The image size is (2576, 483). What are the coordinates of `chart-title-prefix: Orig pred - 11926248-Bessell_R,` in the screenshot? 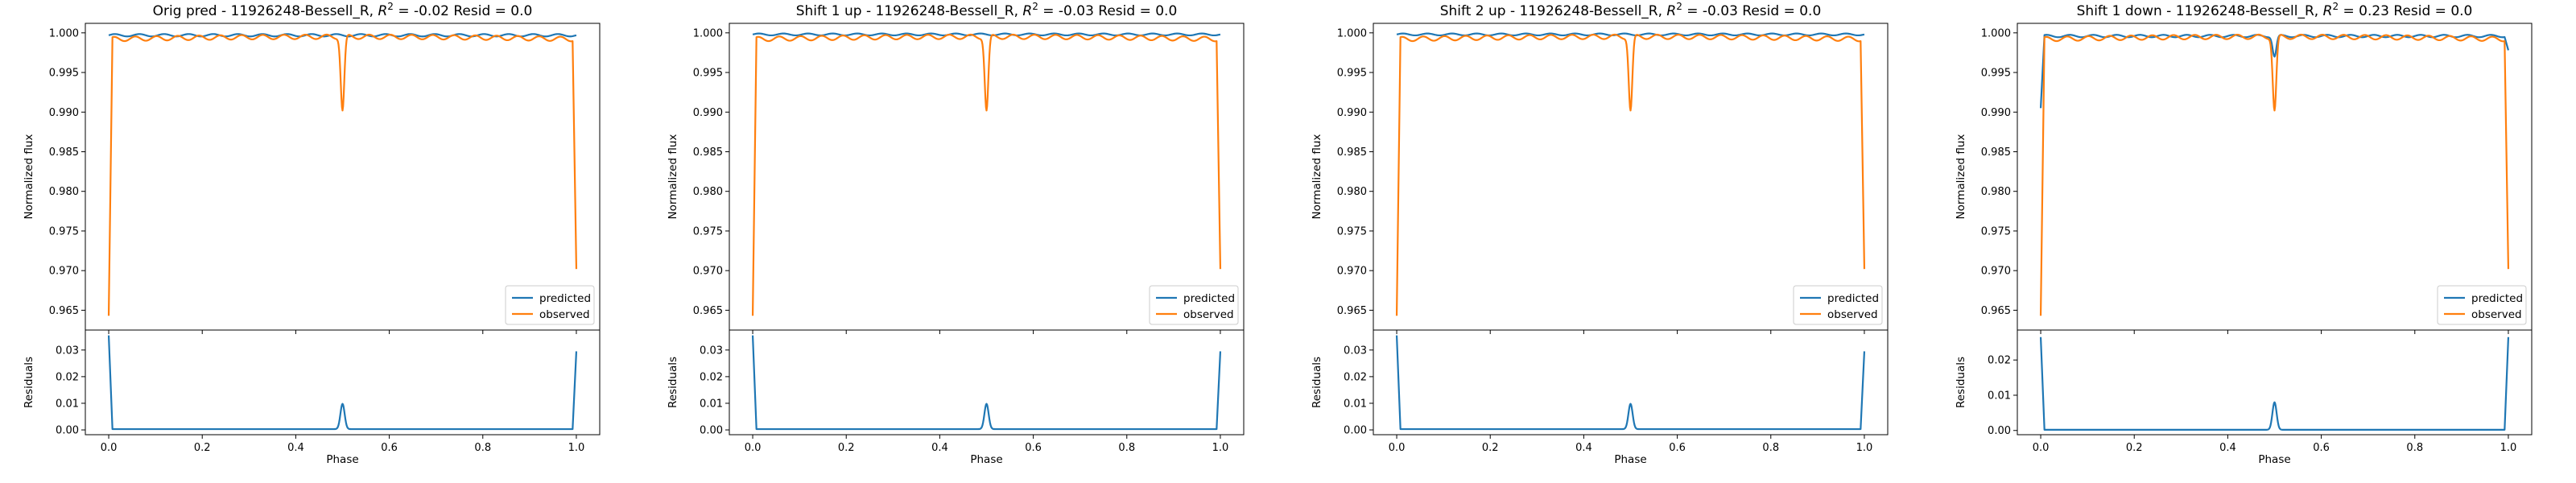 It's located at (265, 11).